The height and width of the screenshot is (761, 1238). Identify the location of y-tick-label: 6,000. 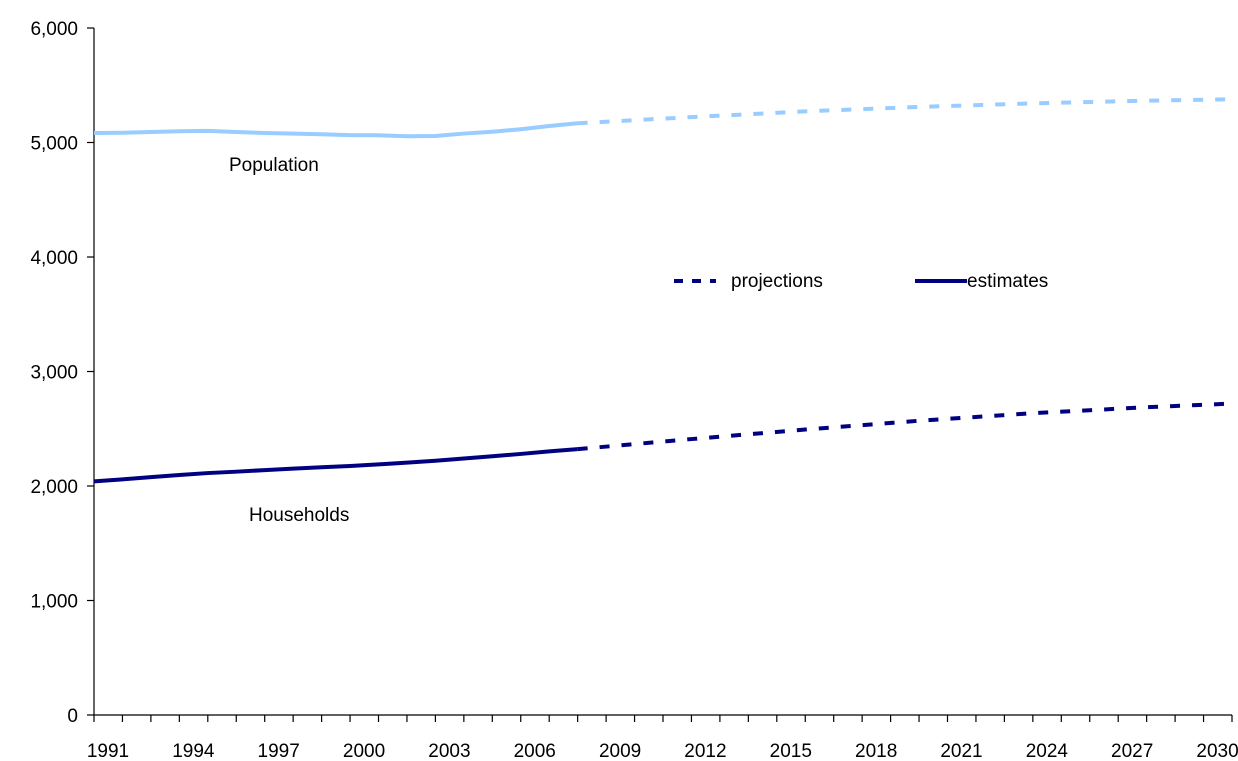
(54, 29).